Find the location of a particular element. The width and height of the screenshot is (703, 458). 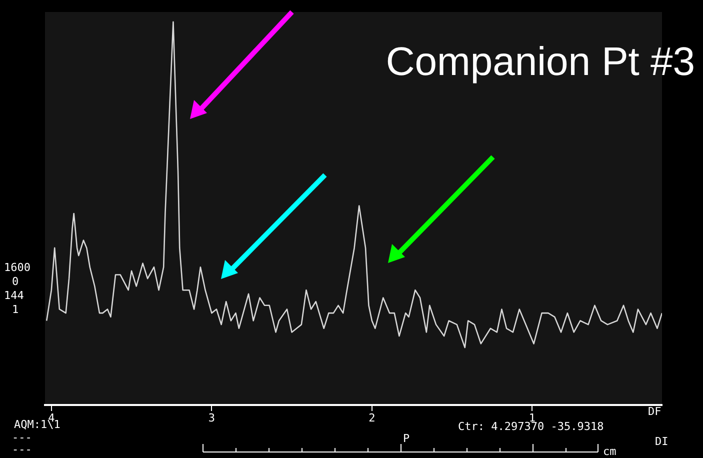

annotation: DF is located at coordinates (655, 411).